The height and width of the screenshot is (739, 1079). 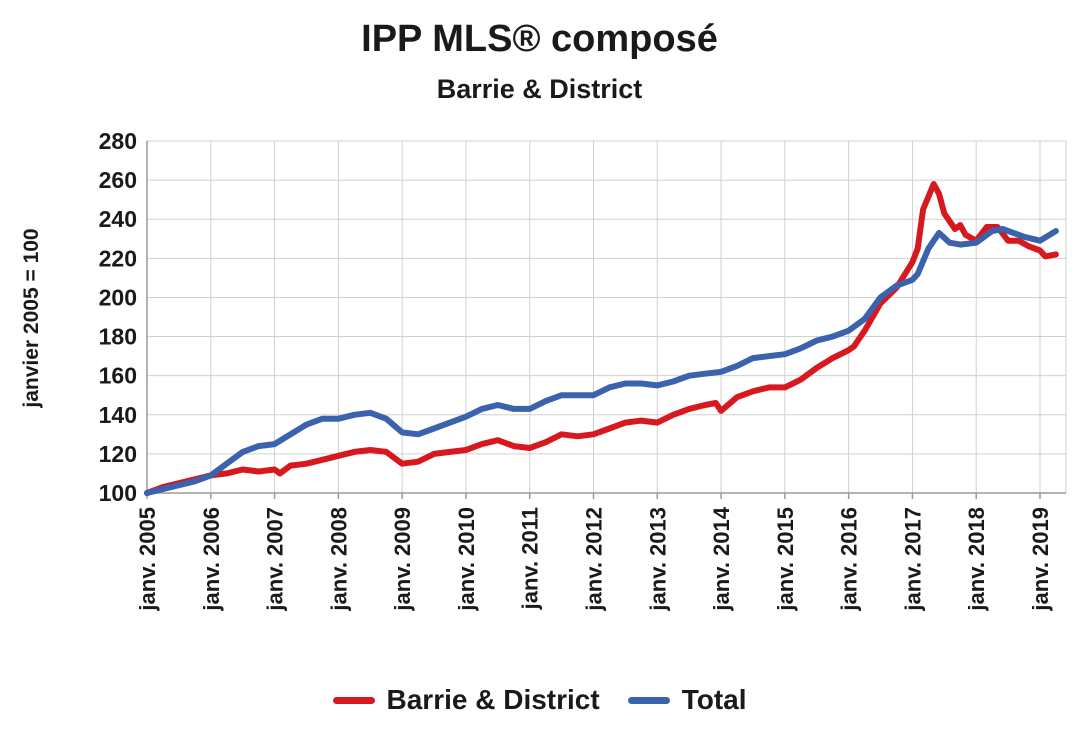 I want to click on x-tick-label: janv. 2010, so click(x=466, y=559).